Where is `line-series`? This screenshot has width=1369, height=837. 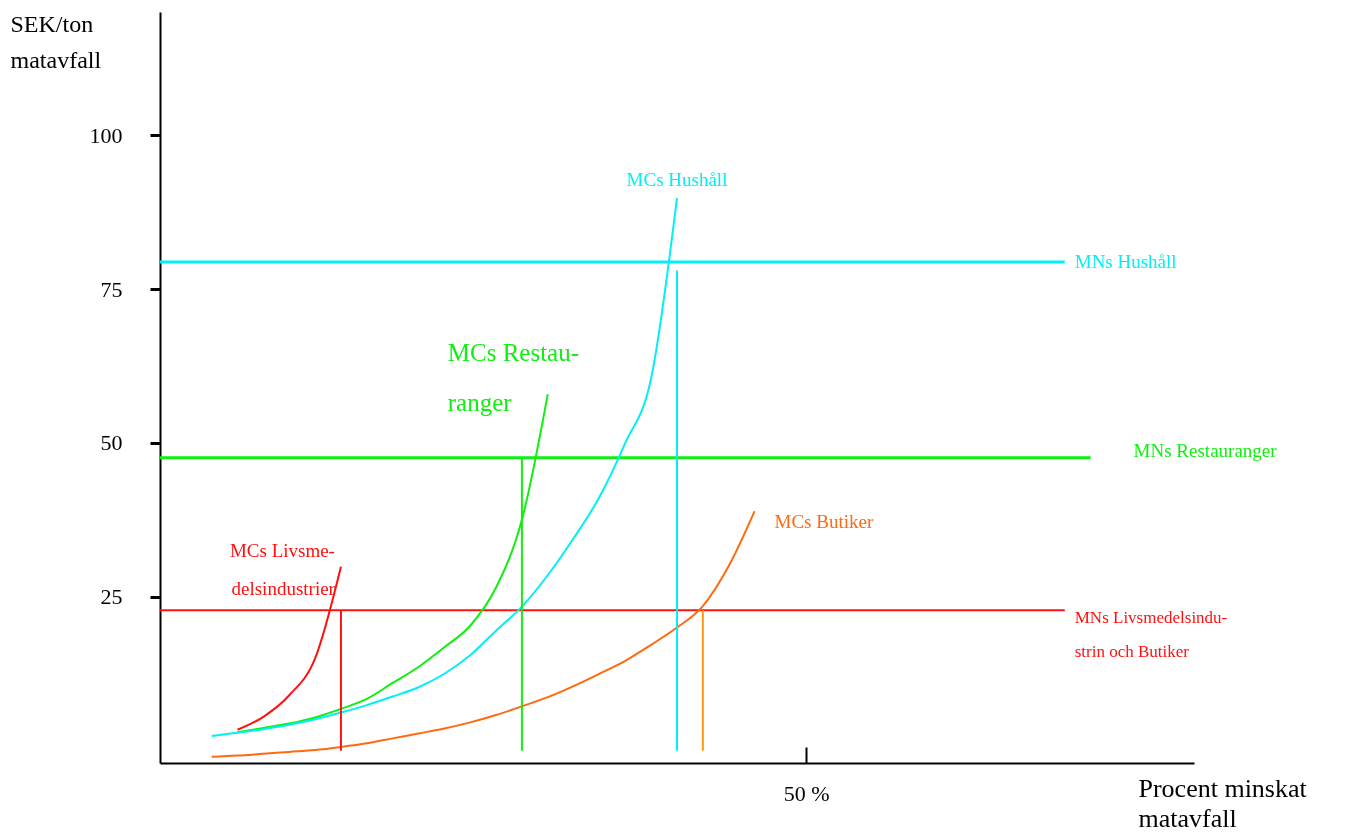
line-series is located at coordinates (483, 634).